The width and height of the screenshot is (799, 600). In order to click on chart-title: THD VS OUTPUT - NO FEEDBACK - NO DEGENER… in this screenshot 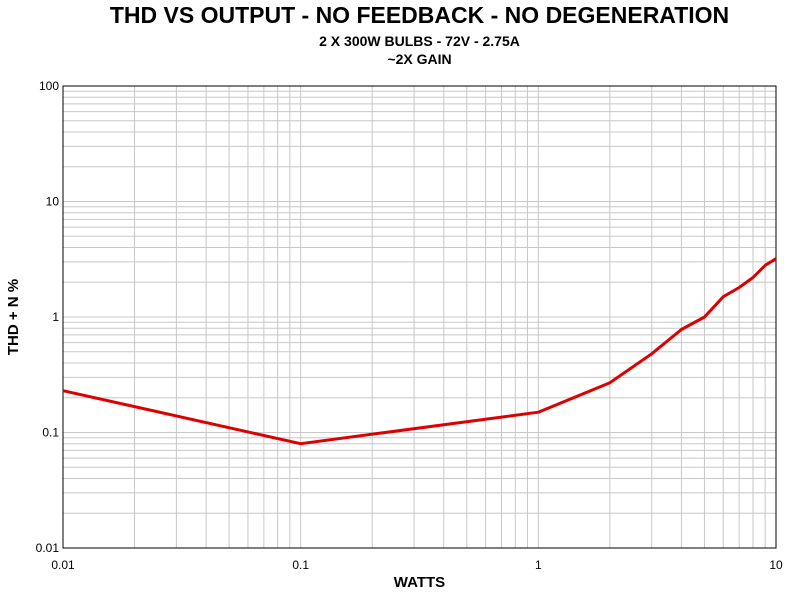, I will do `click(419, 15)`.